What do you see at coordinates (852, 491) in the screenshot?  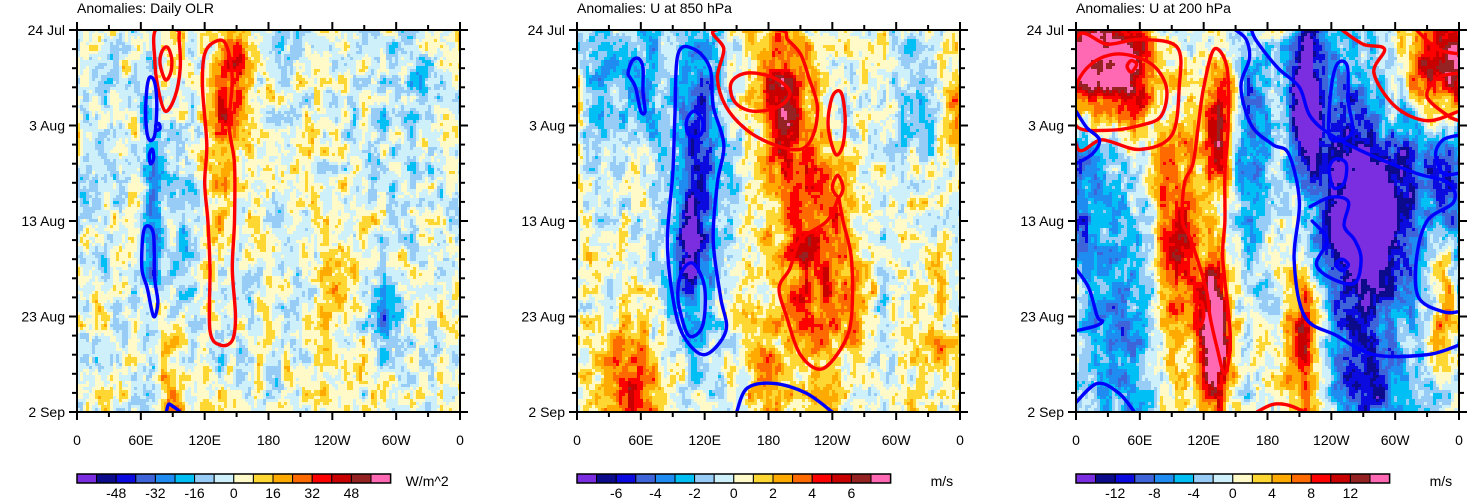 I see `colorbar-tick-label: 6` at bounding box center [852, 491].